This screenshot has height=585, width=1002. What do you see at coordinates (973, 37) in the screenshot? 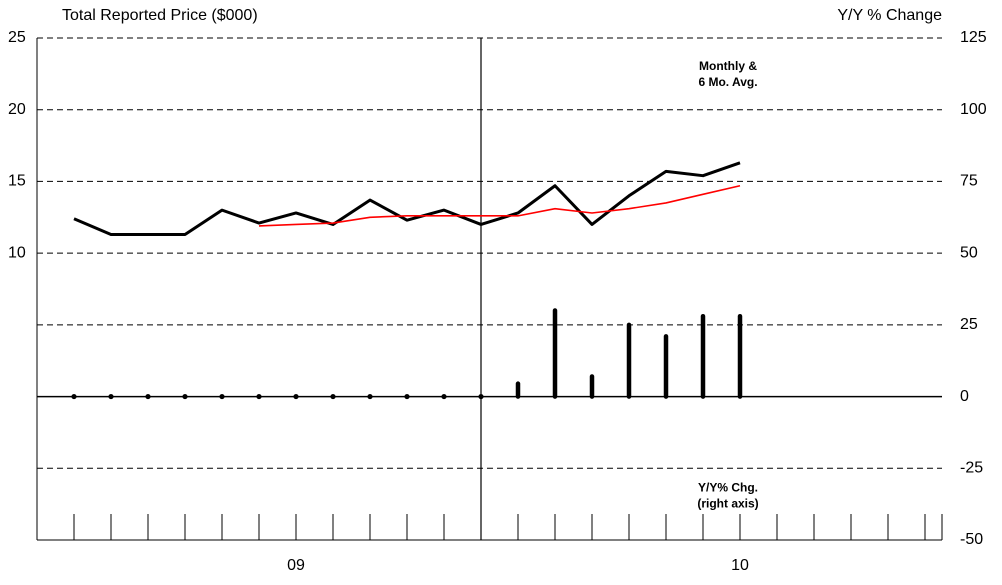
I see `y2-tick-label: 125` at bounding box center [973, 37].